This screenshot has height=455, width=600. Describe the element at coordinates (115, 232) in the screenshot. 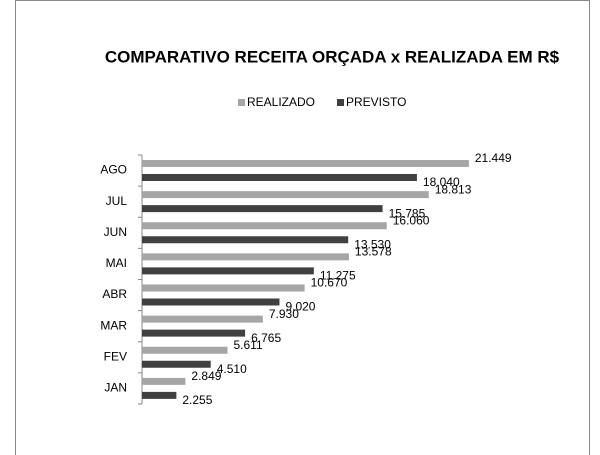

I see `y-tick-label: JUN` at that location.